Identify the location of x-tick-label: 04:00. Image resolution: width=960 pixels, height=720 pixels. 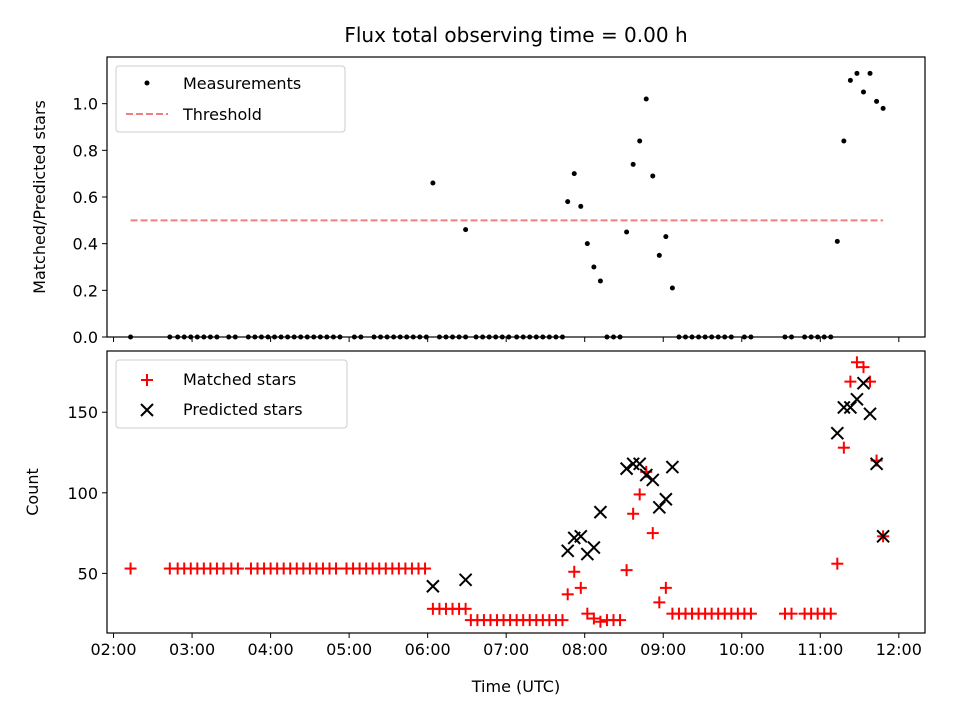
(271, 649).